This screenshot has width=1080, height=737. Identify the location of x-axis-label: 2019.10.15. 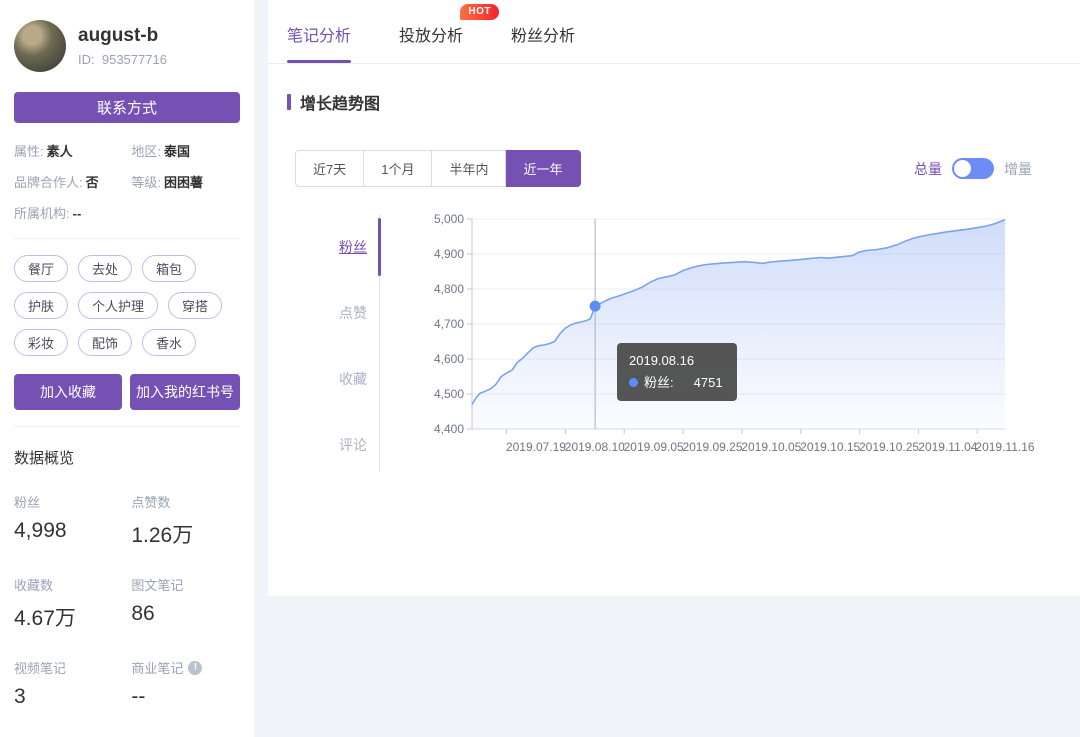
(830, 447).